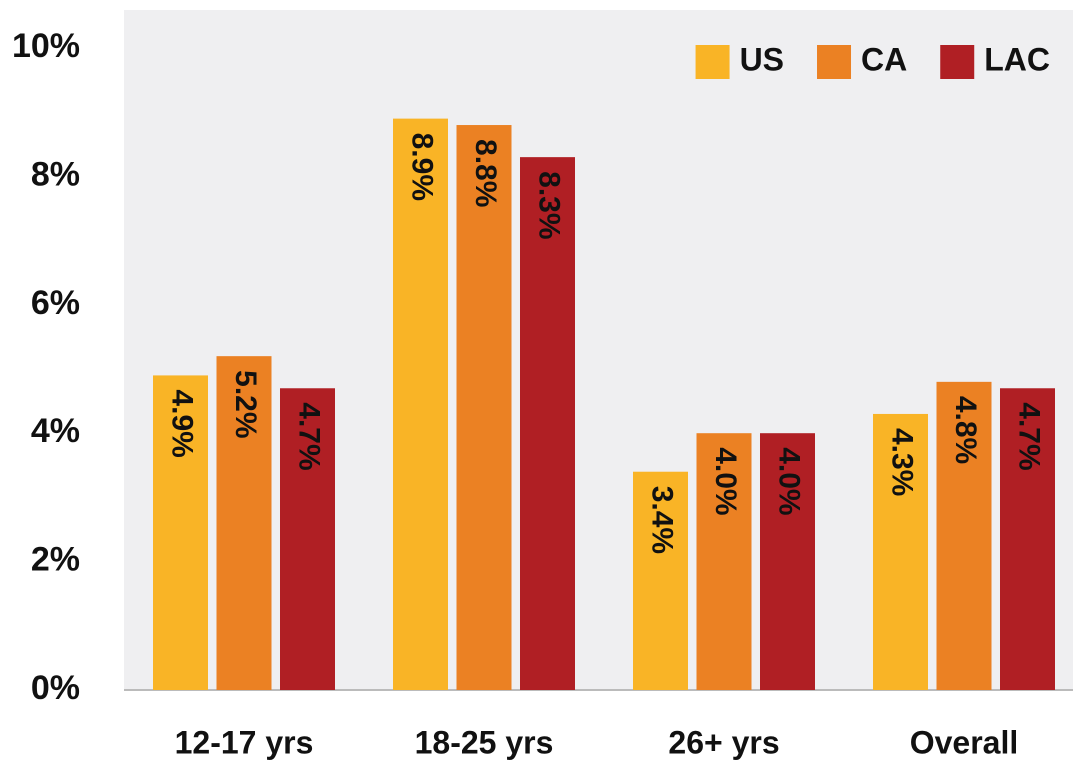 The image size is (1073, 766). What do you see at coordinates (723, 742) in the screenshot?
I see `x-tick-label: 26+ yrs` at bounding box center [723, 742].